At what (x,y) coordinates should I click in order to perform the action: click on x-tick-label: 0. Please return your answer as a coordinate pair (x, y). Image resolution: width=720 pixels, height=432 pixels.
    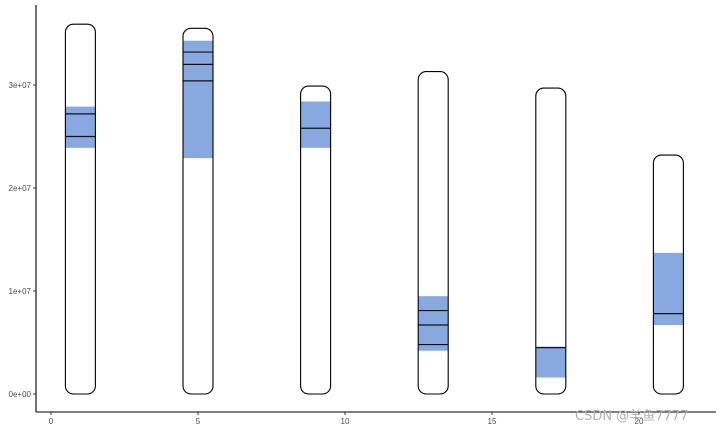
    Looking at the image, I should click on (51, 421).